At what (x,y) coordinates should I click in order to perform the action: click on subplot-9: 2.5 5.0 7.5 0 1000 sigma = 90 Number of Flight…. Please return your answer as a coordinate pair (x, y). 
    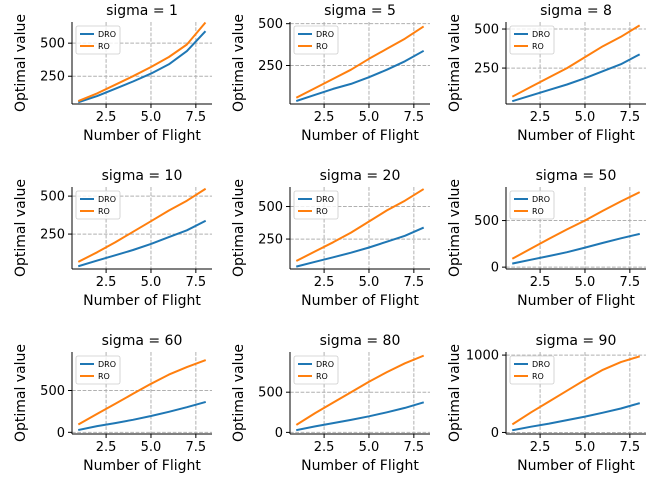
    Looking at the image, I should click on (546, 403).